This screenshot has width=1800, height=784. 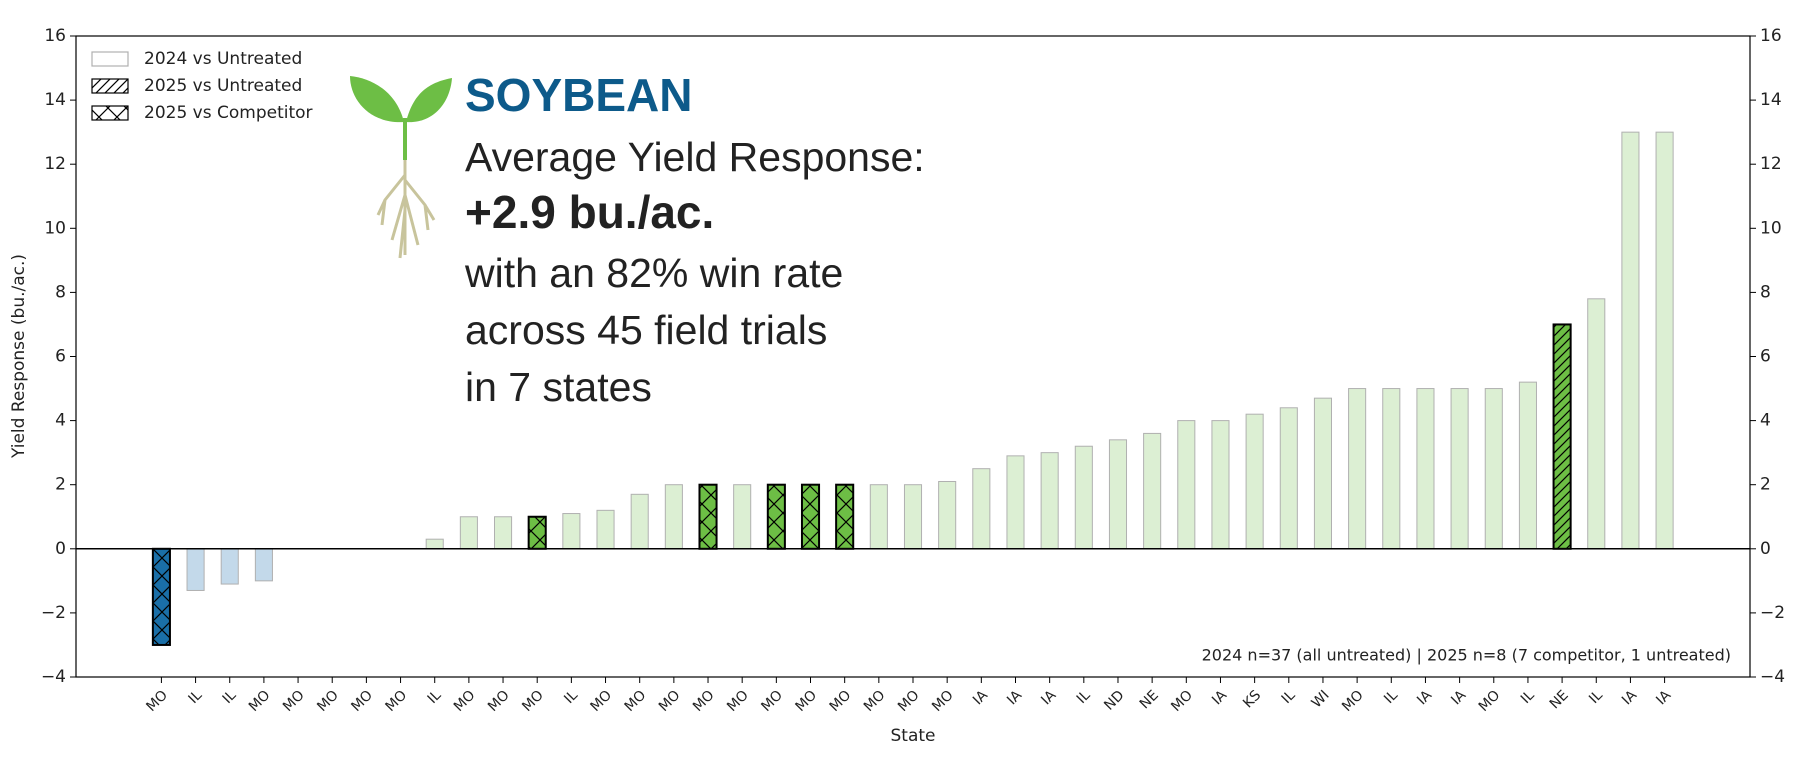 I want to click on y-tick-label: 12, so click(x=55, y=164).